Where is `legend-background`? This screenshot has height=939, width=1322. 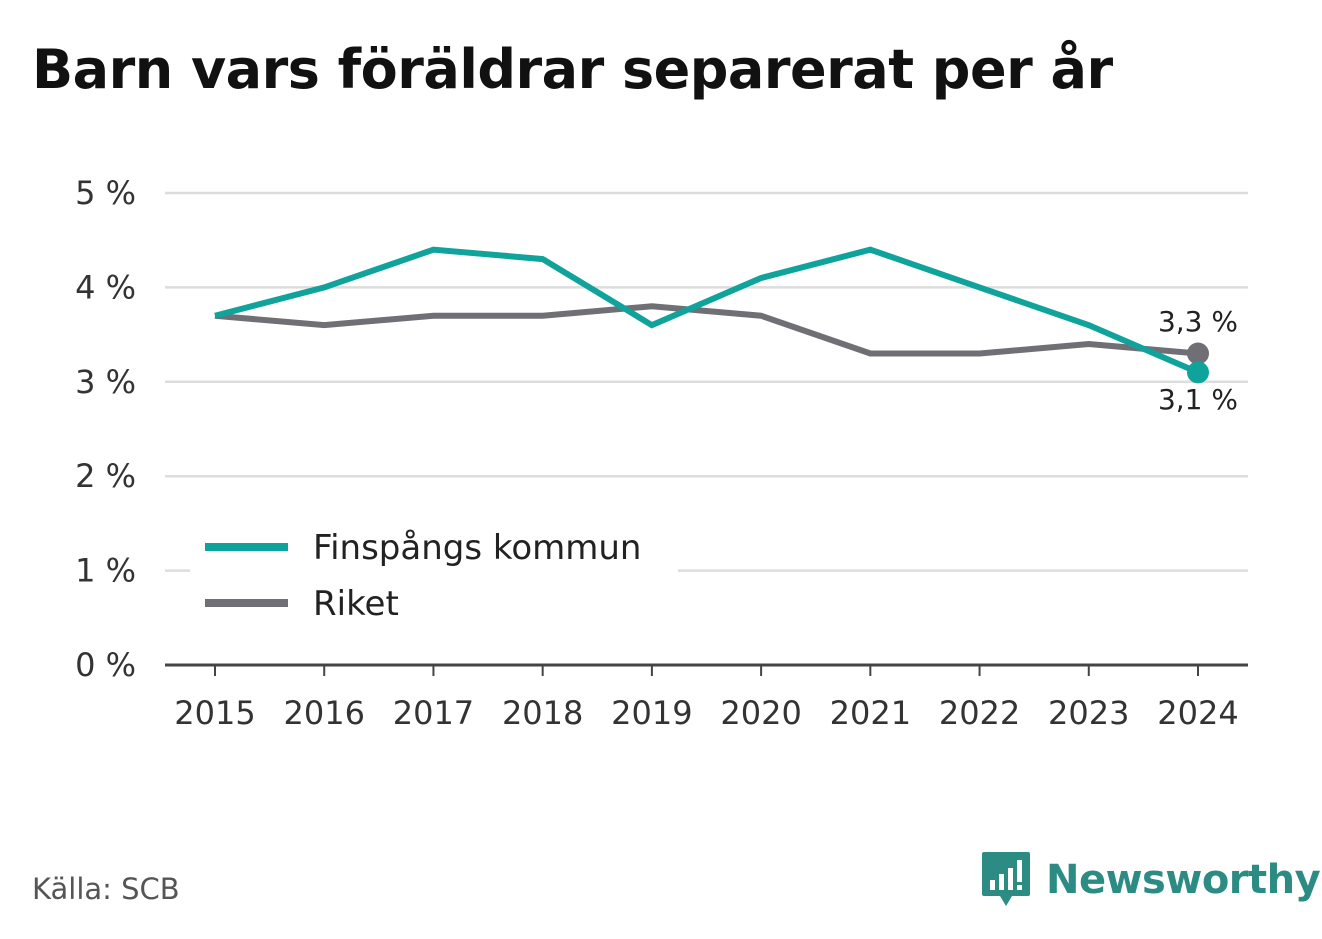
legend-background is located at coordinates (434, 576).